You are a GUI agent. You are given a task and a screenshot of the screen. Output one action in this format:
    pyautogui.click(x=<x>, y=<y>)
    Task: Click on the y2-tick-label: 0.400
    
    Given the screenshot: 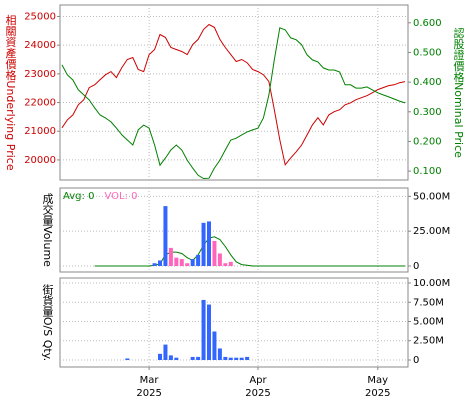 What is the action you would take?
    pyautogui.click(x=427, y=82)
    